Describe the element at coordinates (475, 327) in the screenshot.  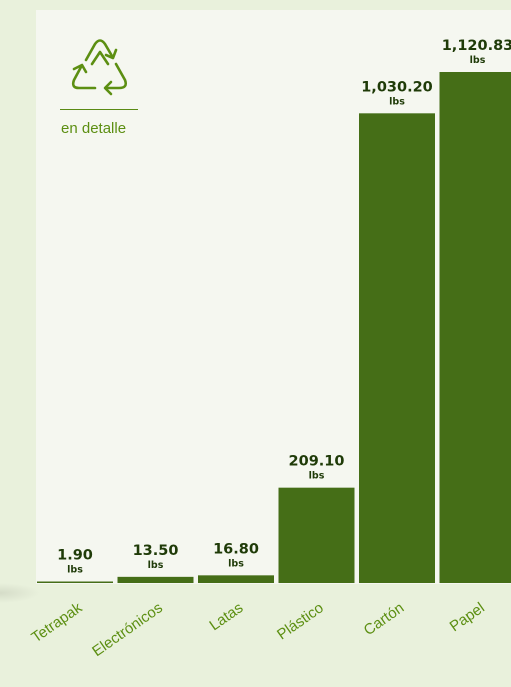
I see `bar-papel` at that location.